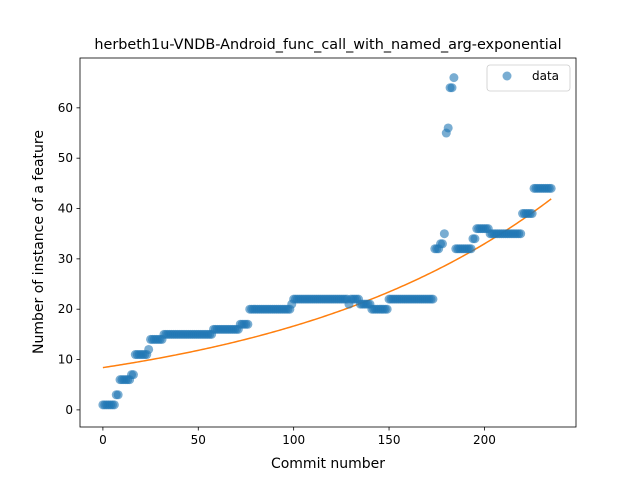  What do you see at coordinates (65, 259) in the screenshot?
I see `y-tick-label: 30` at bounding box center [65, 259].